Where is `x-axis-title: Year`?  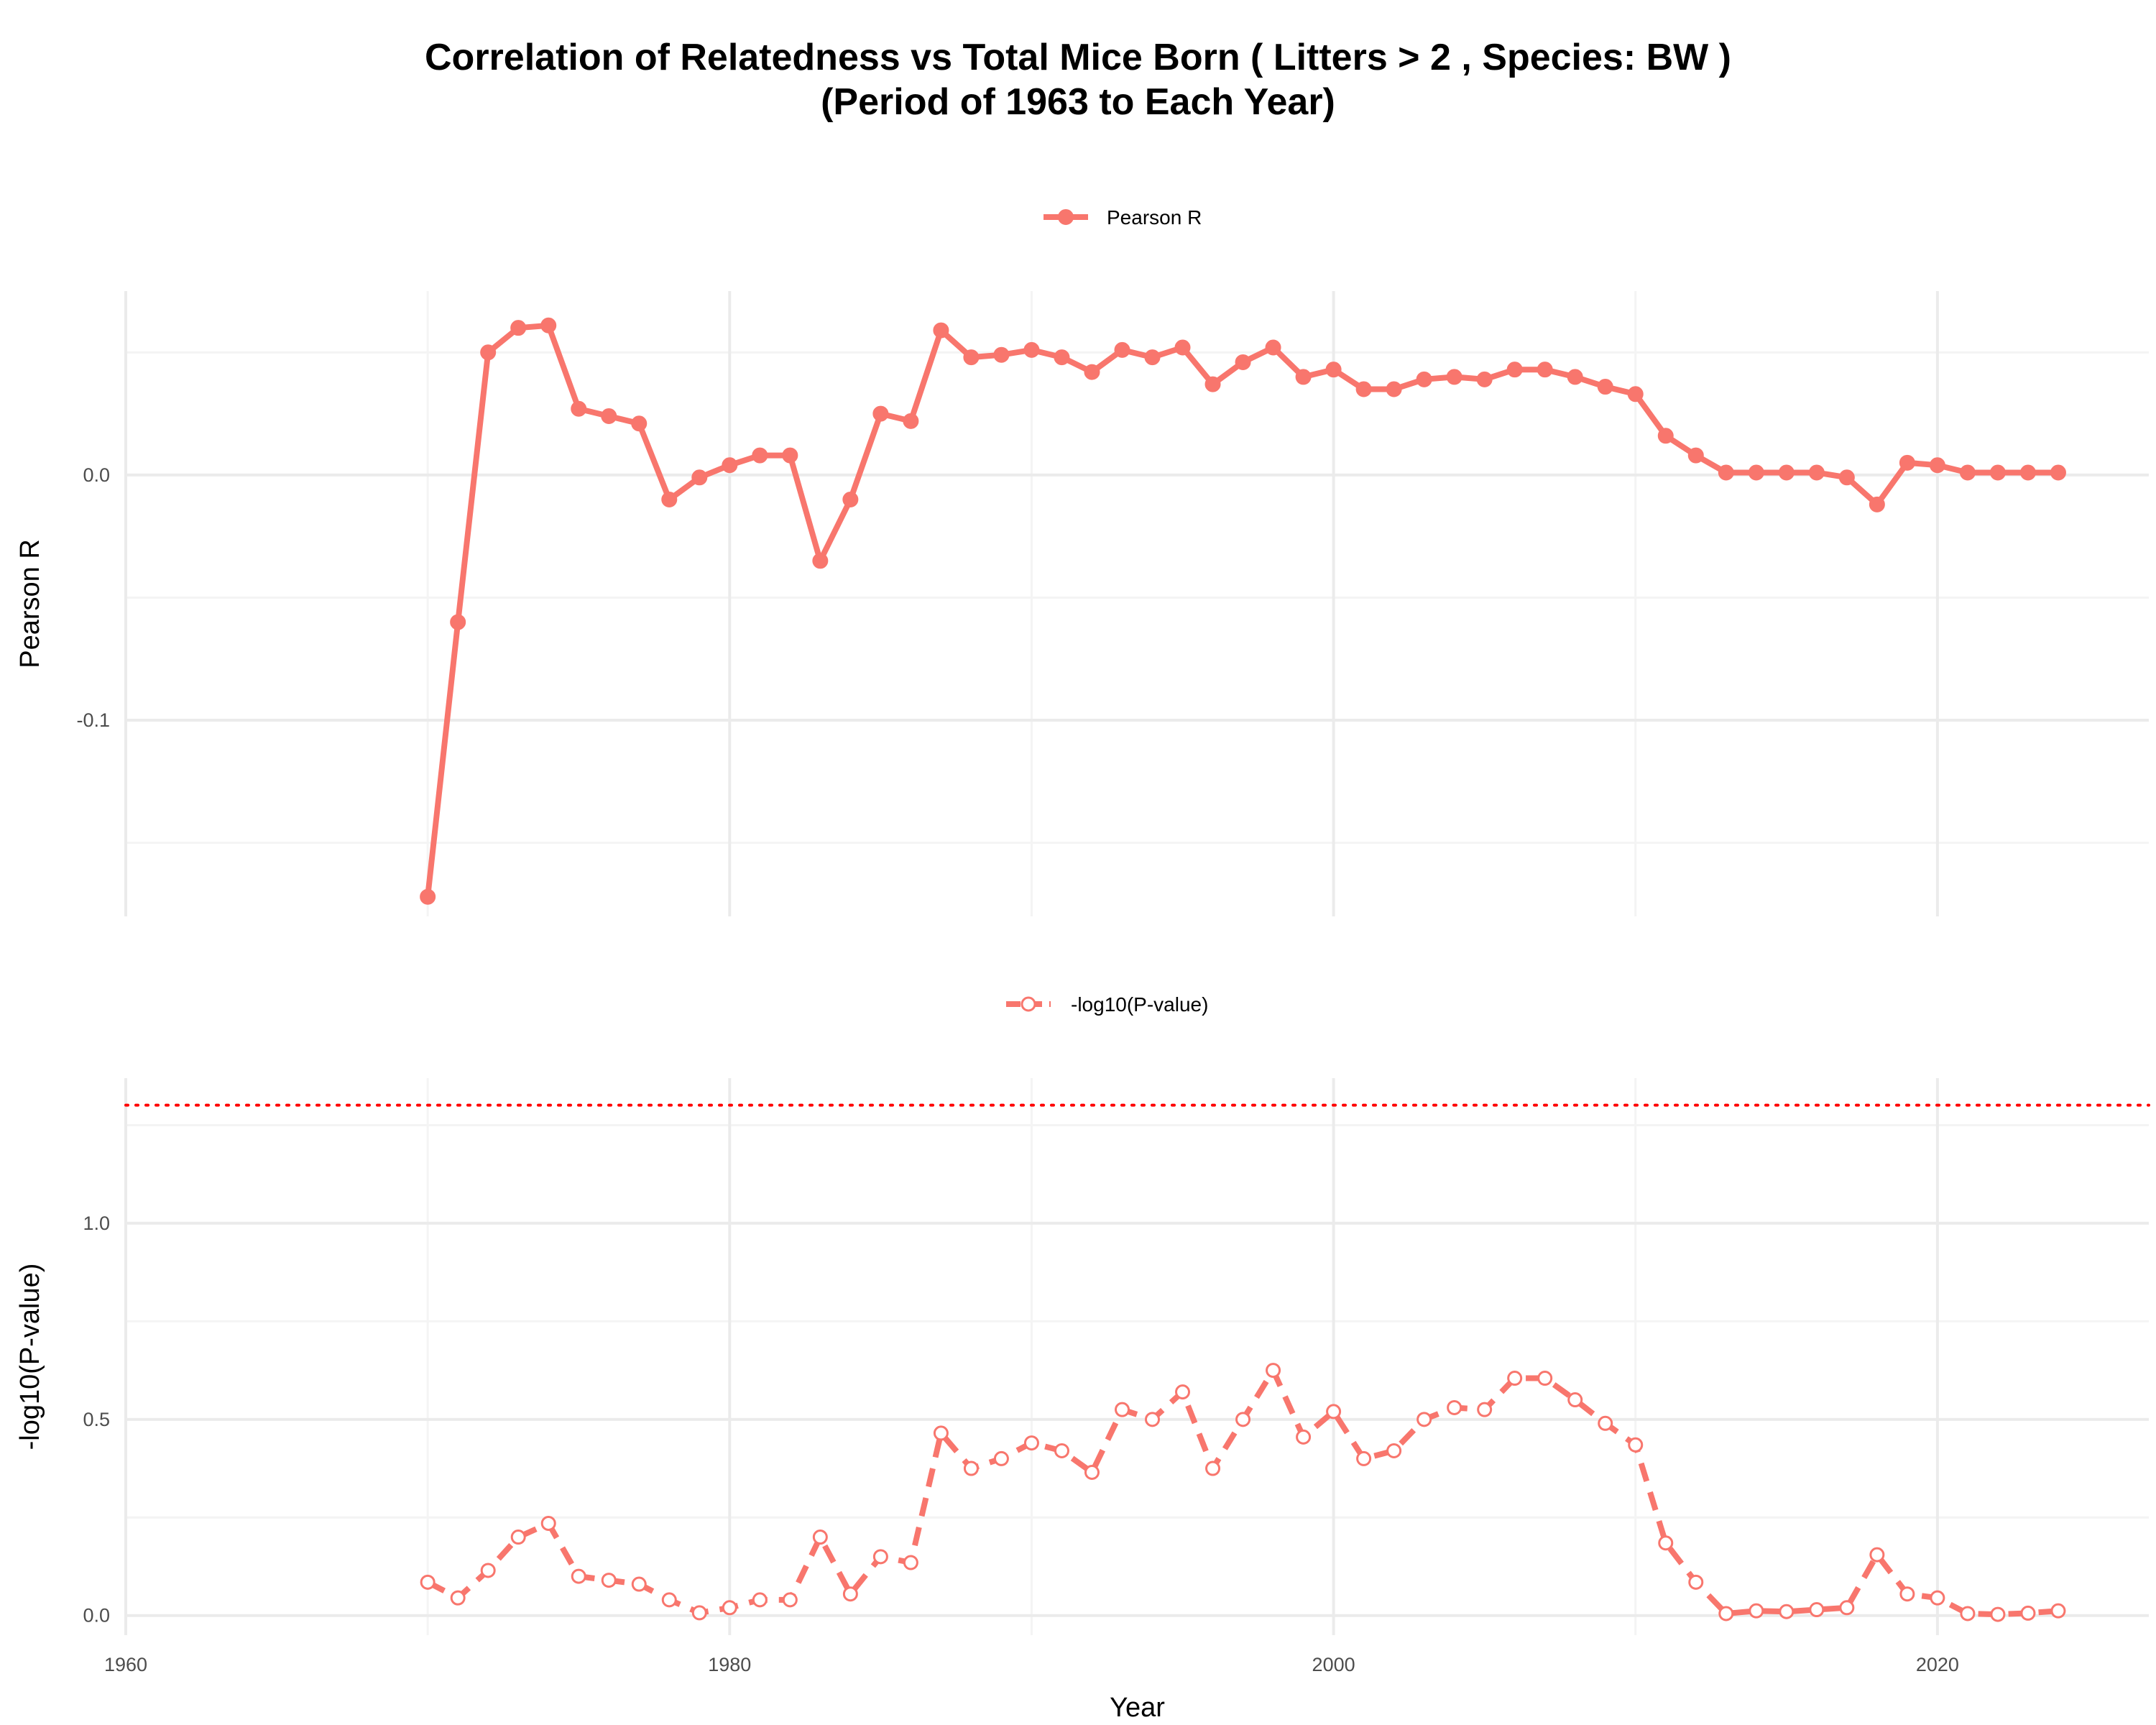
x-axis-title: Year is located at coordinates (1137, 1708).